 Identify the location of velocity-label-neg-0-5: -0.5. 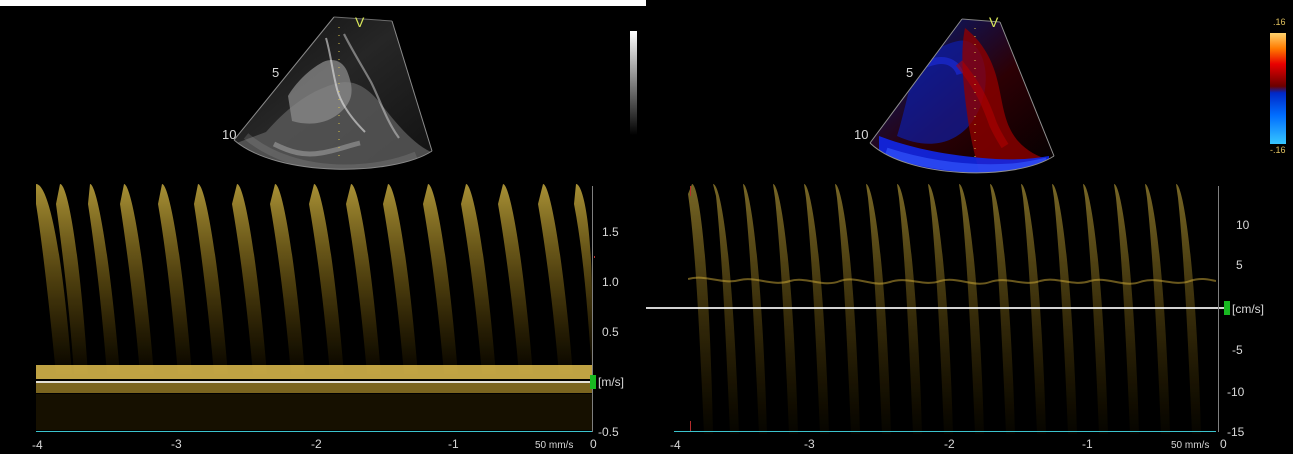
(608, 432).